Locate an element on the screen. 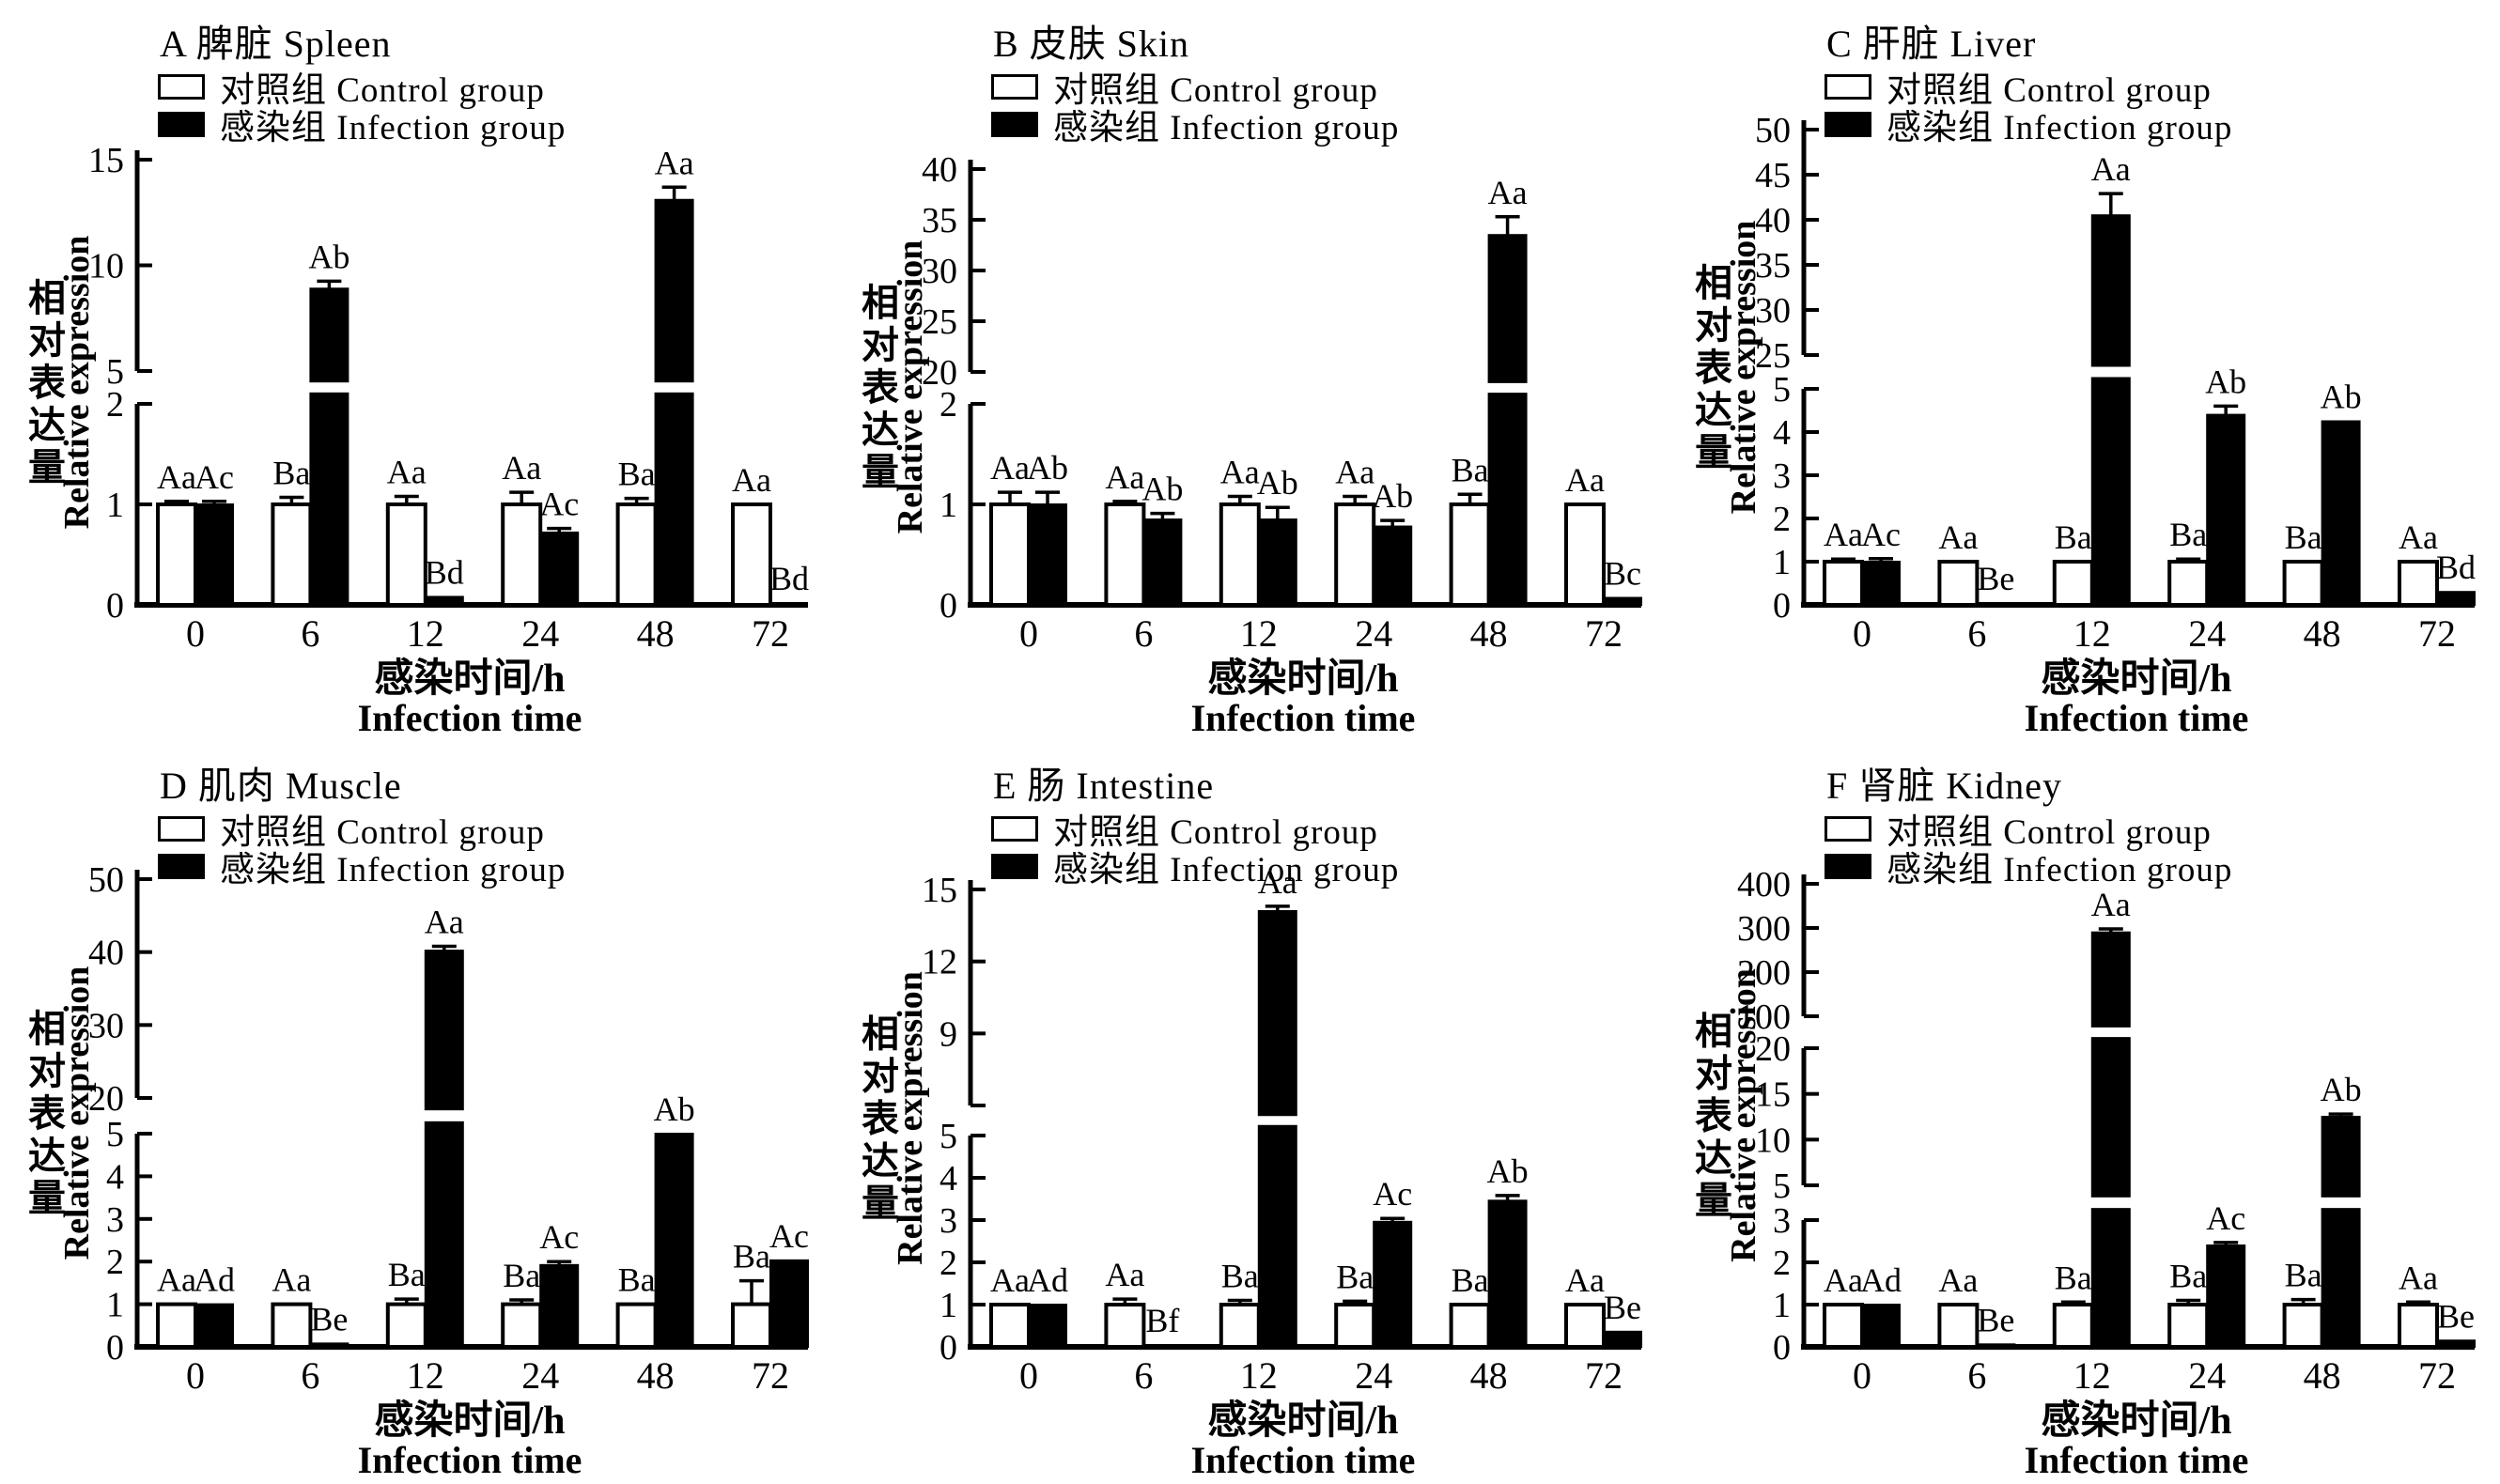  control-swatch-icon is located at coordinates (1848, 87).